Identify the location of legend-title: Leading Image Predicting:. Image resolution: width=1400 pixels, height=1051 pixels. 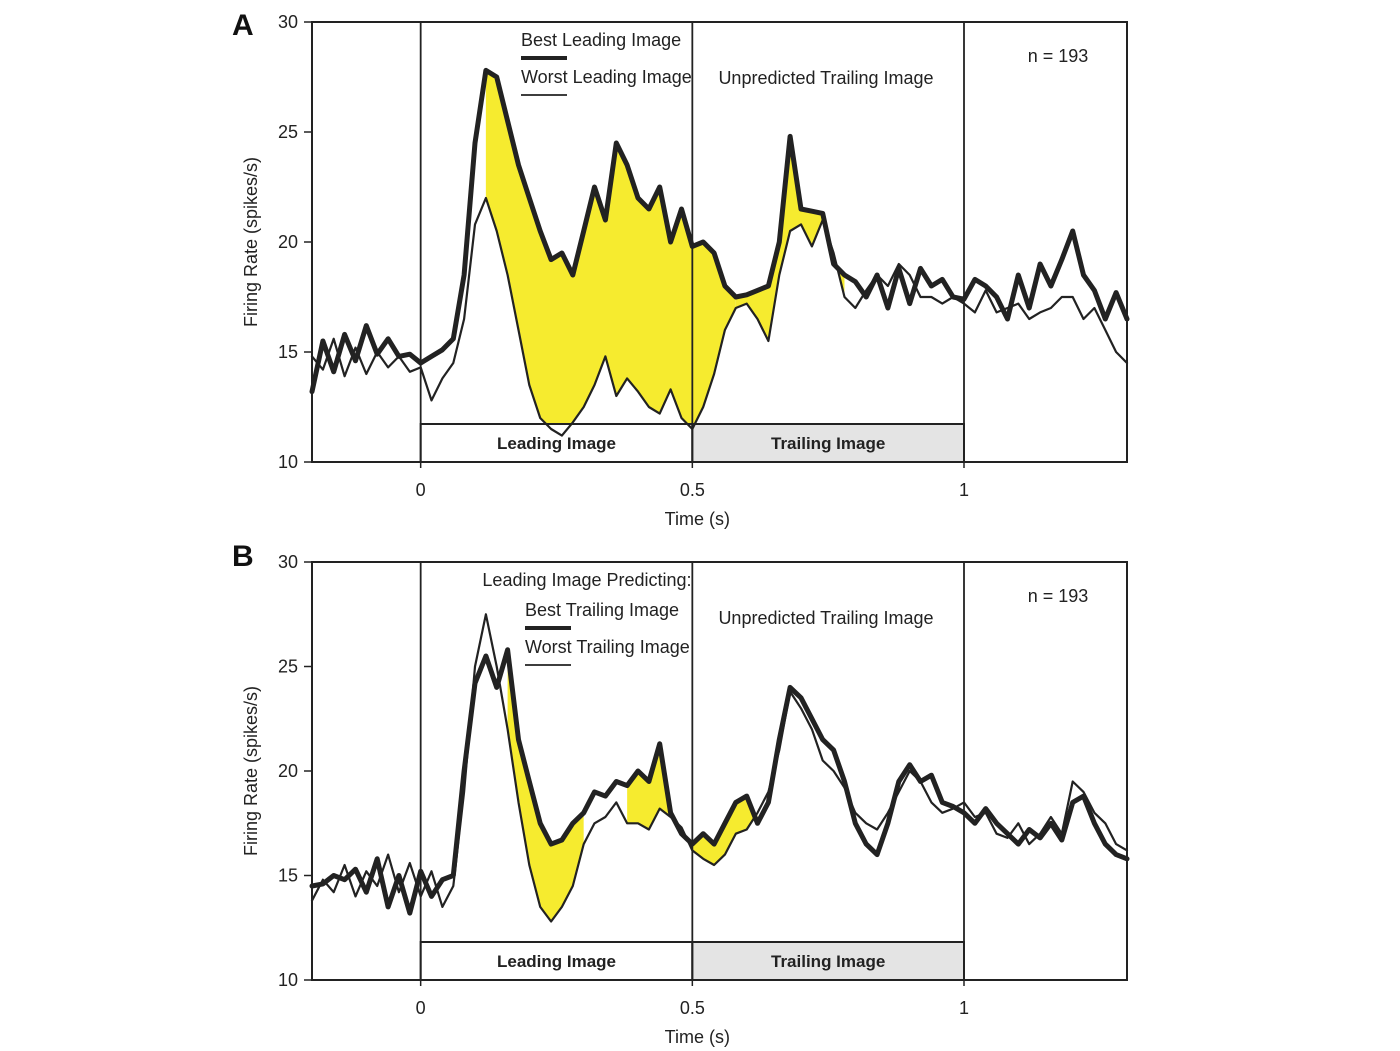
(586, 580).